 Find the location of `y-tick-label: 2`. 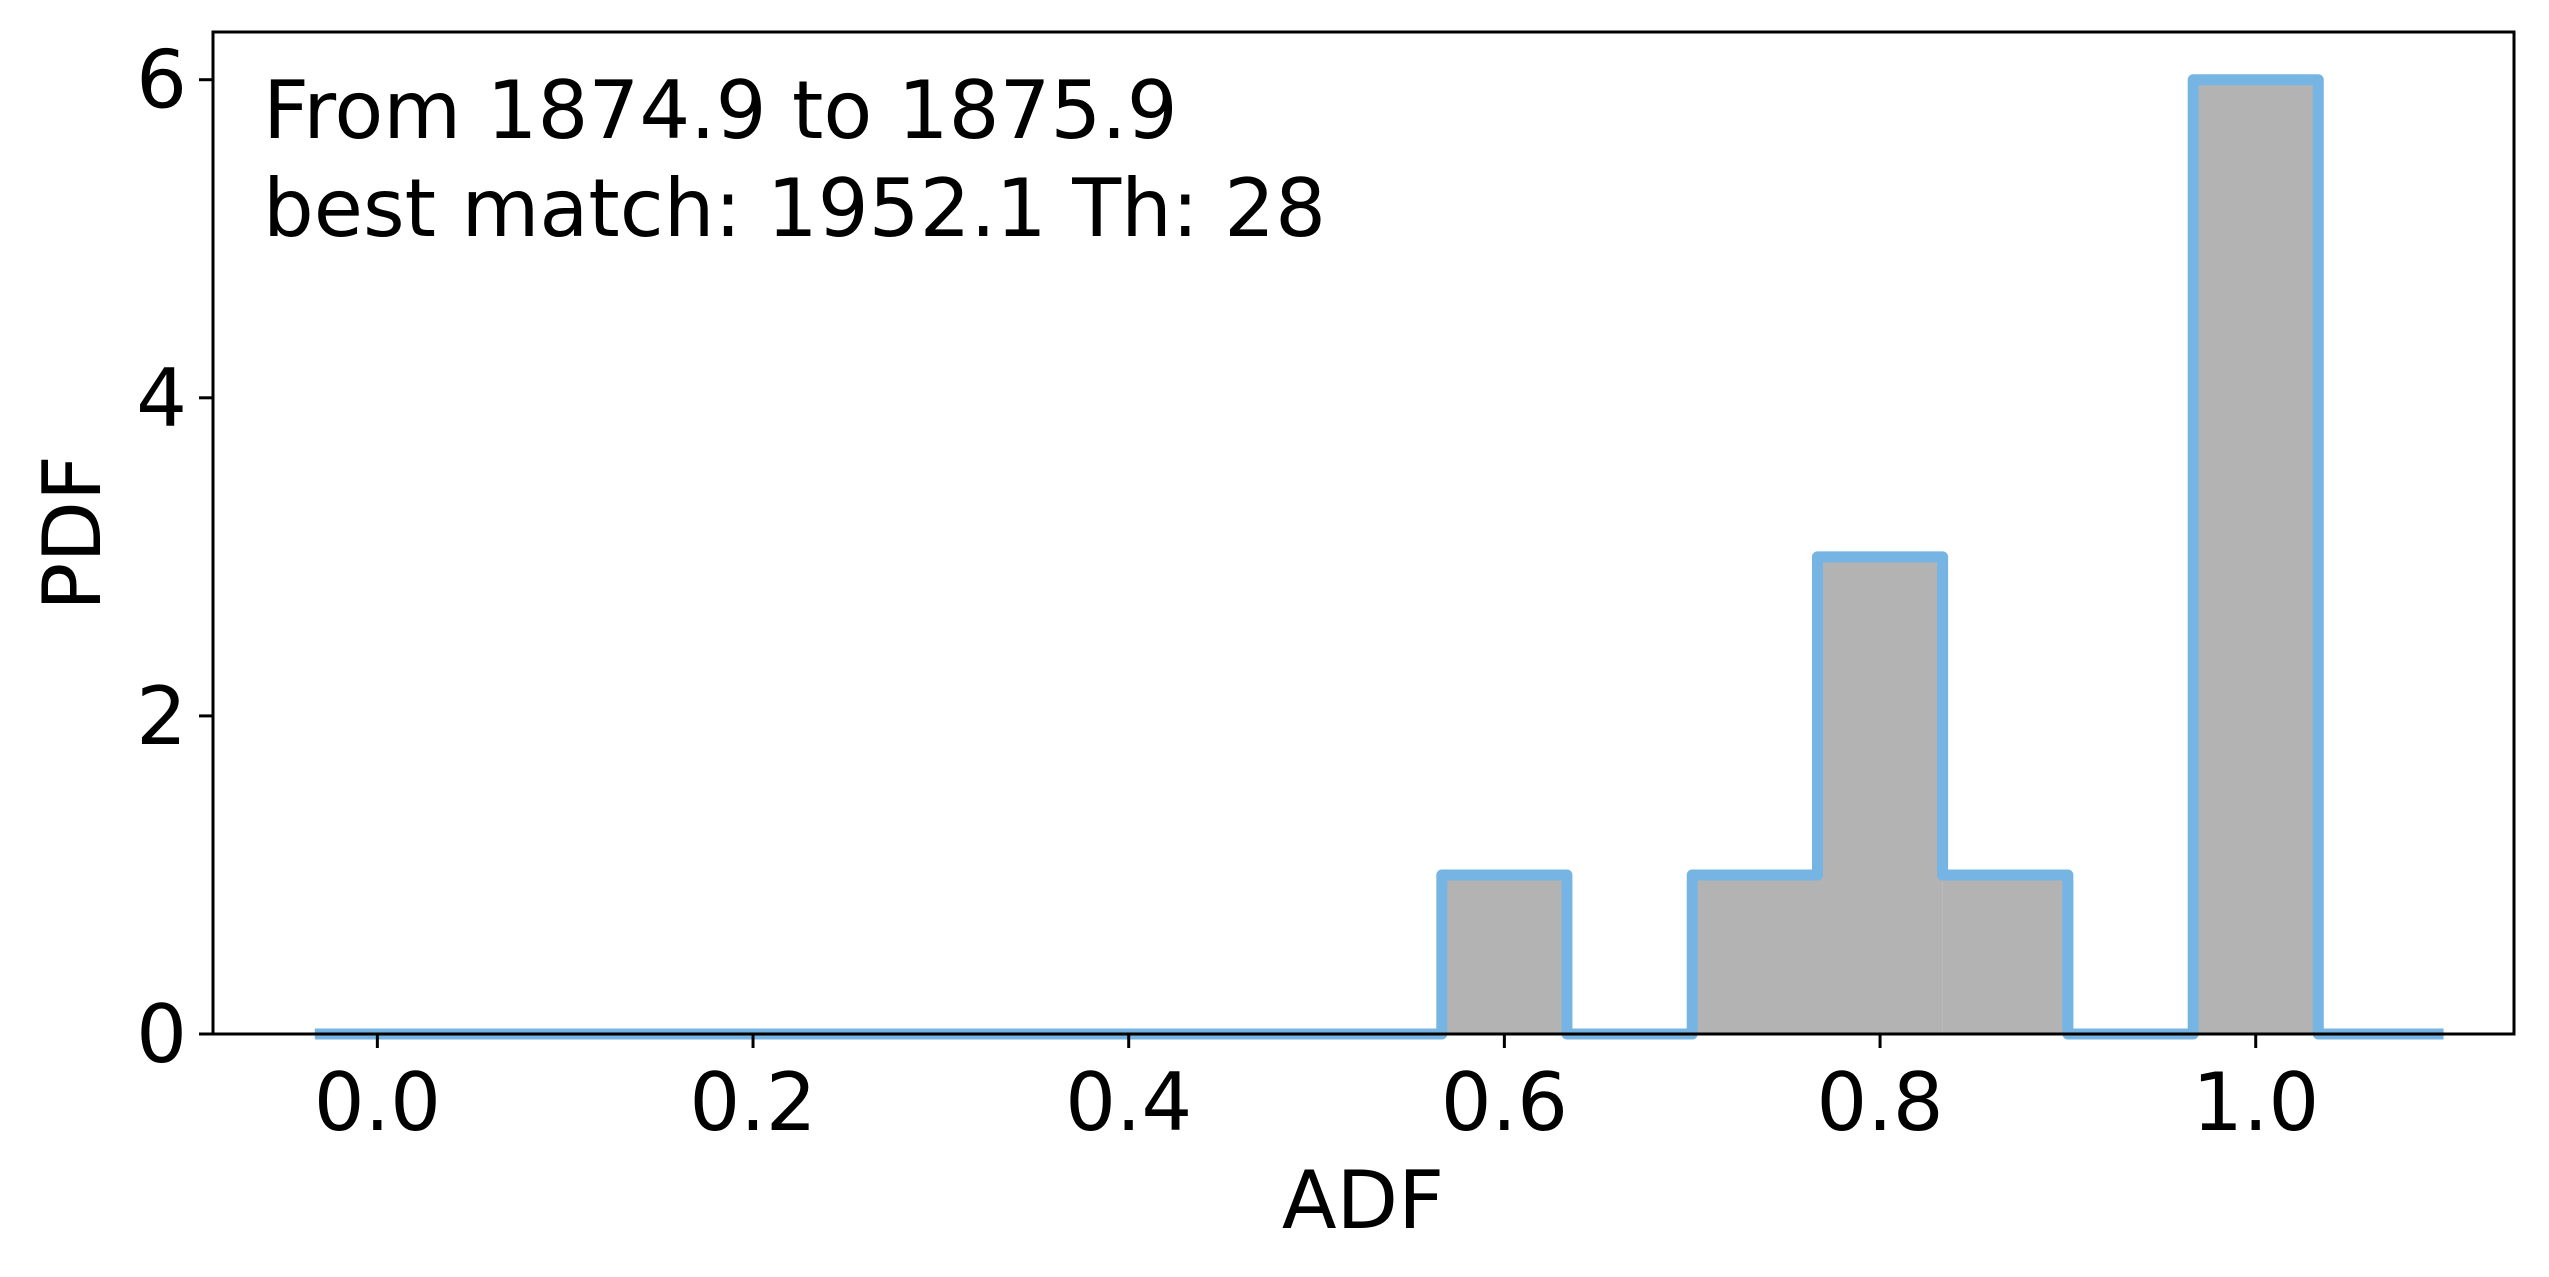

y-tick-label: 2 is located at coordinates (161, 716).